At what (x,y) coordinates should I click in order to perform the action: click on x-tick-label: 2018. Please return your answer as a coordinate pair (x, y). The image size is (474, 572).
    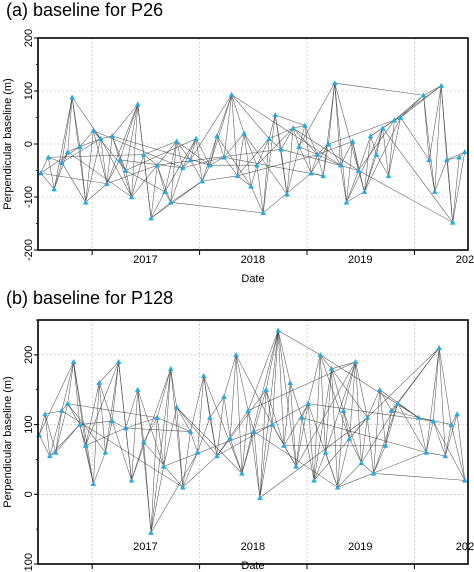
    Looking at the image, I should click on (253, 260).